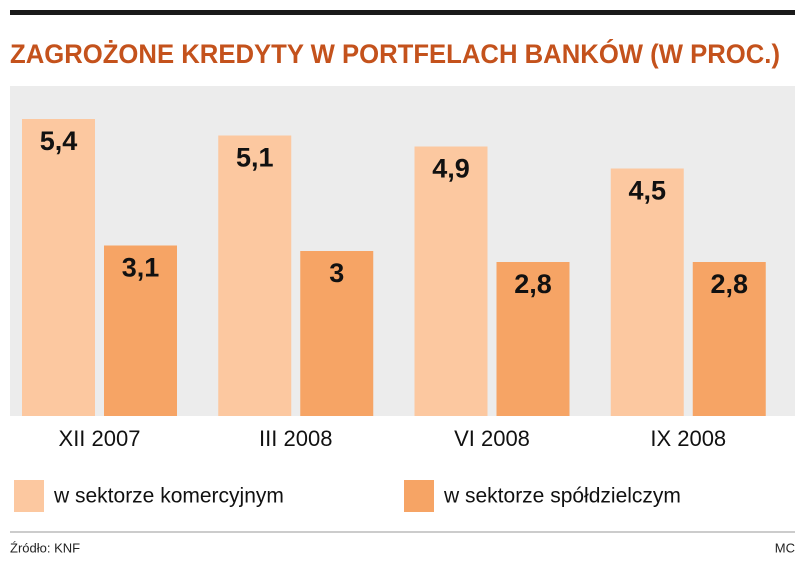 Image resolution: width=805 pixels, height=572 pixels. What do you see at coordinates (295, 438) in the screenshot?
I see `x-tick-label: III 2008` at bounding box center [295, 438].